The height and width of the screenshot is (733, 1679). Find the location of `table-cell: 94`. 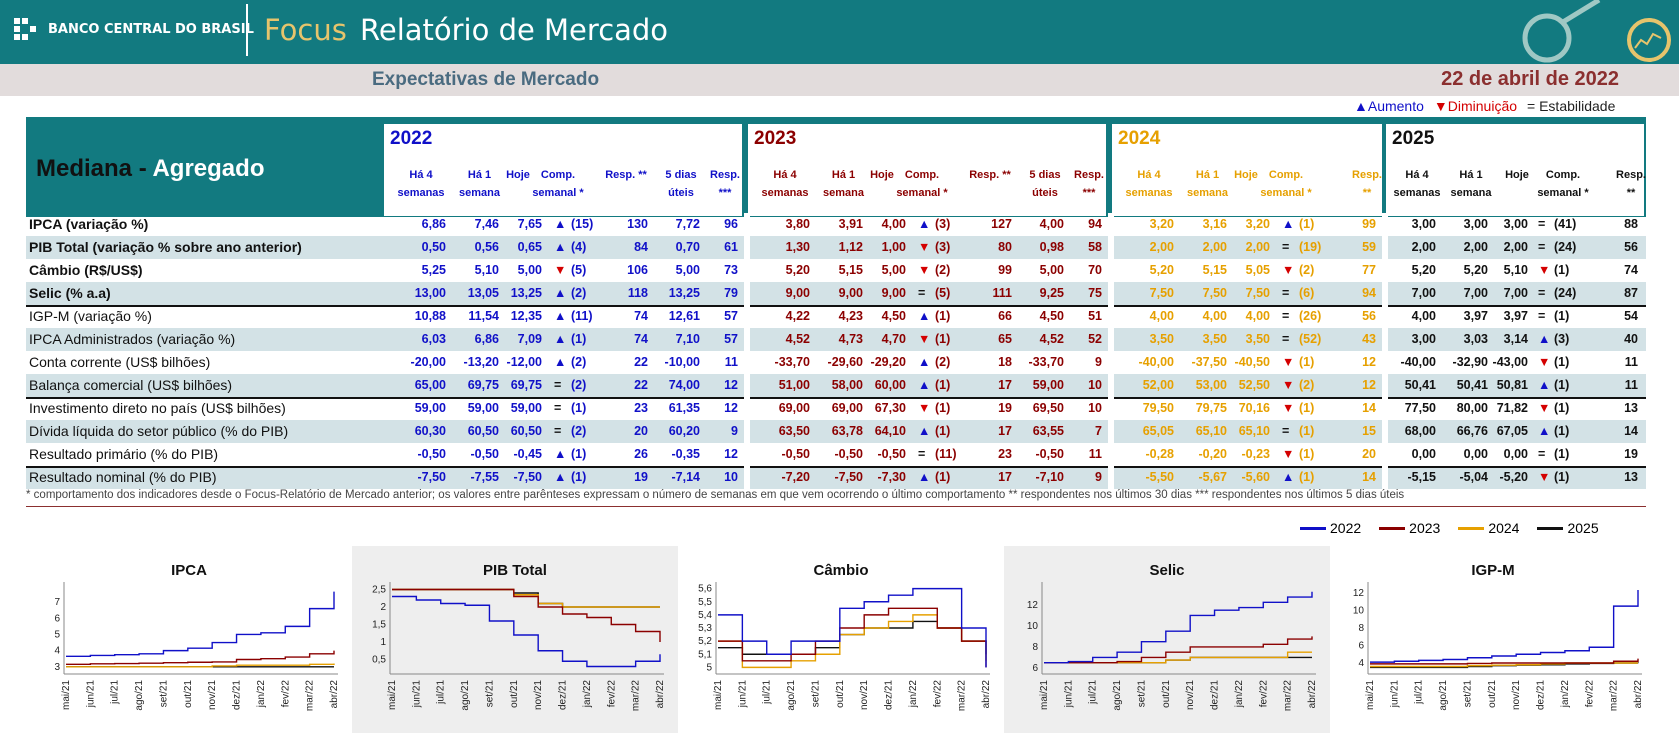

table-cell: 94 is located at coordinates (1095, 224).